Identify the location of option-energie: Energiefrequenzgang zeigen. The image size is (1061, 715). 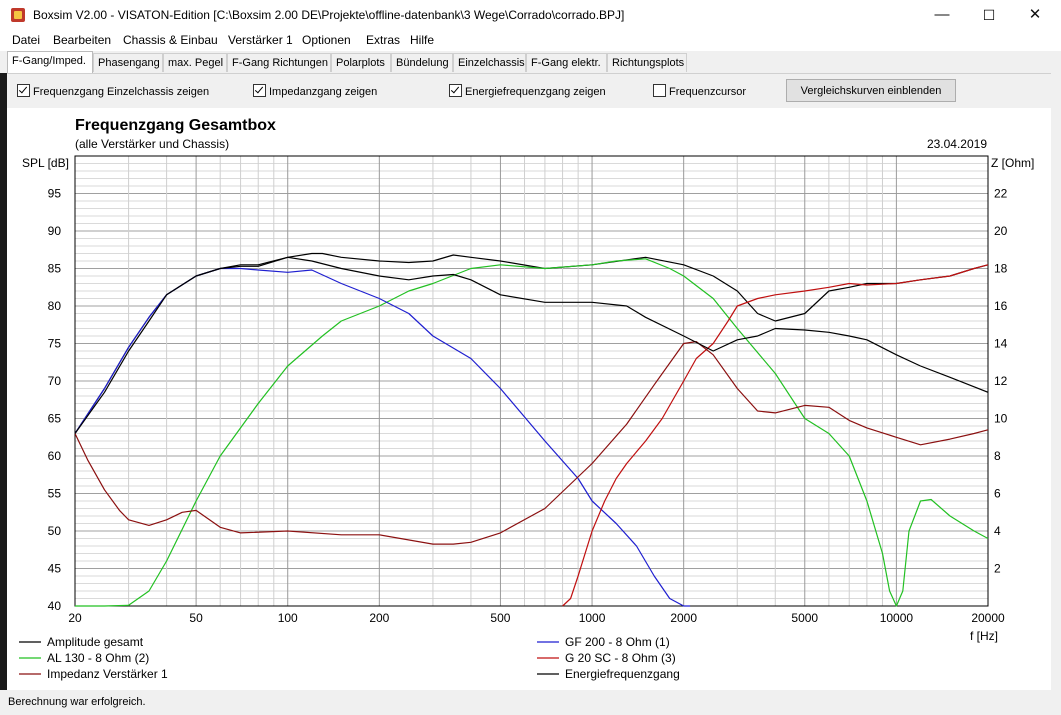
(527, 91).